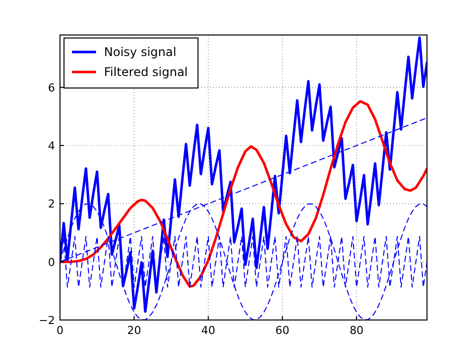  Describe the element at coordinates (46, 320) in the screenshot. I see `y-tick-label: −2` at that location.